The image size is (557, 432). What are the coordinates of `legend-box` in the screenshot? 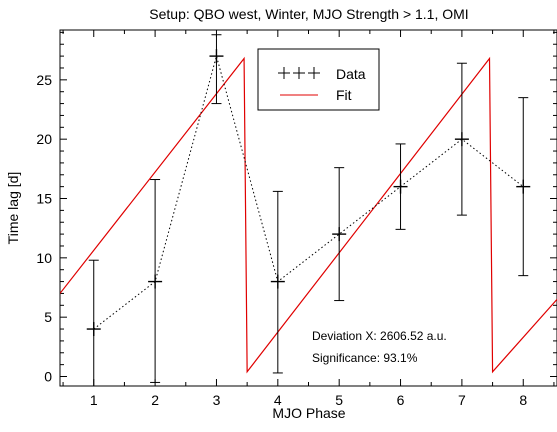 It's located at (318, 79).